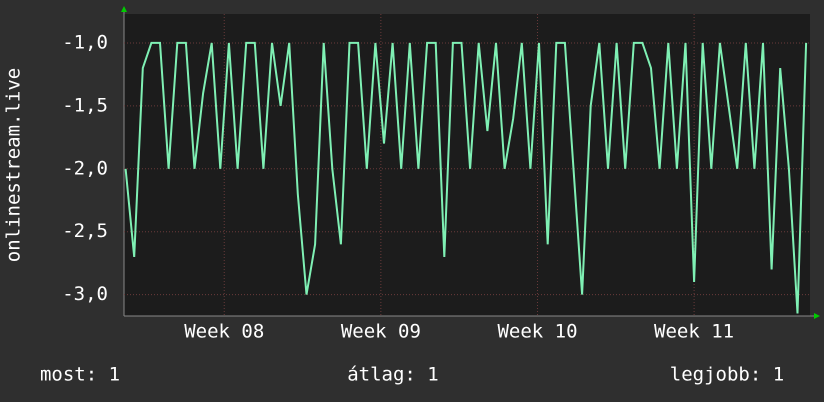 This screenshot has height=402, width=824. I want to click on y-tick-label: -1,5, so click(85, 105).